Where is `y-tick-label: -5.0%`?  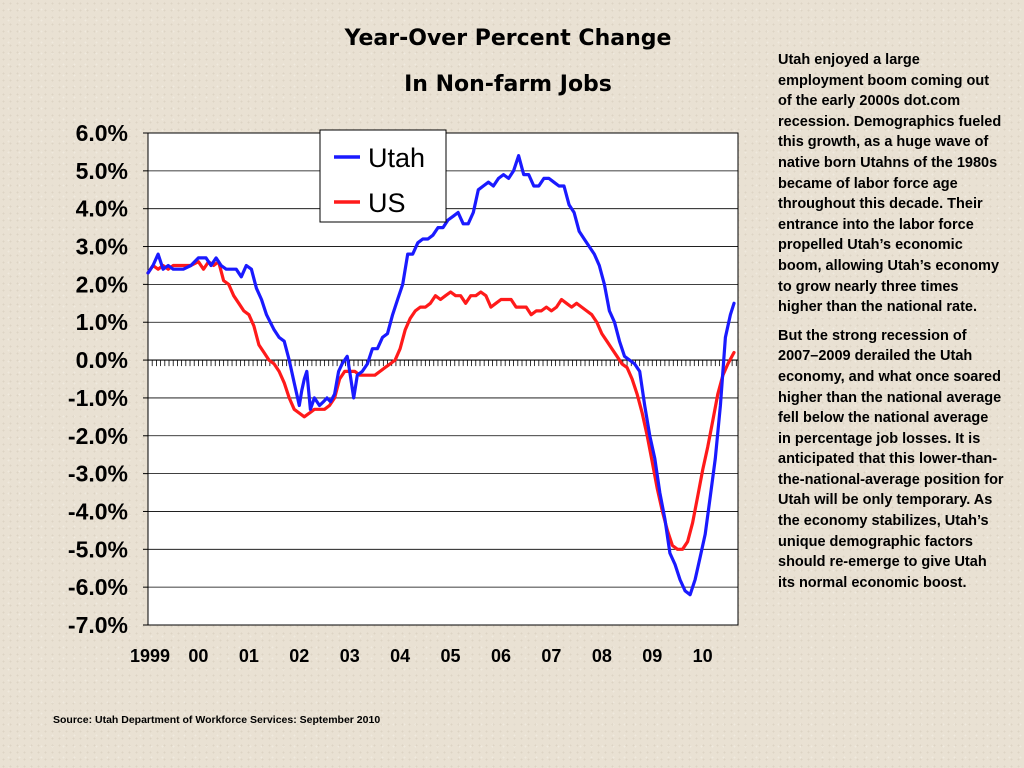
y-tick-label: -5.0% is located at coordinates (98, 549).